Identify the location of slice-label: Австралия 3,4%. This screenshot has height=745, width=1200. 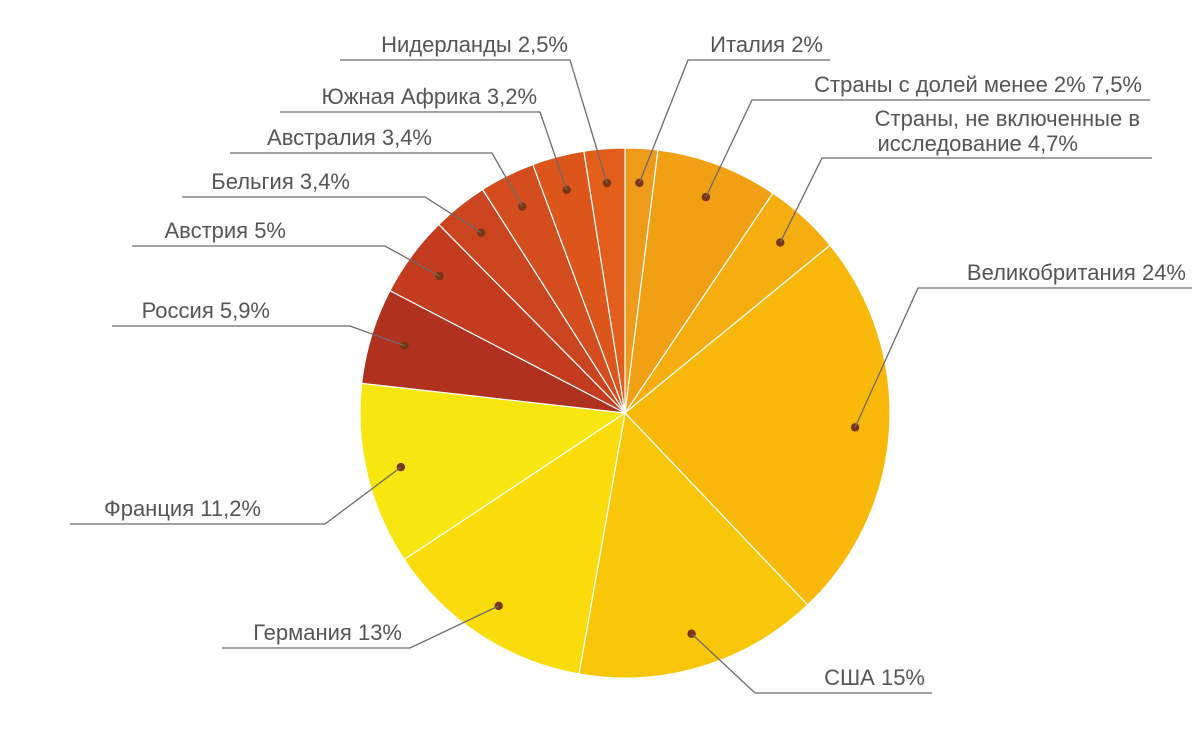
(349, 137).